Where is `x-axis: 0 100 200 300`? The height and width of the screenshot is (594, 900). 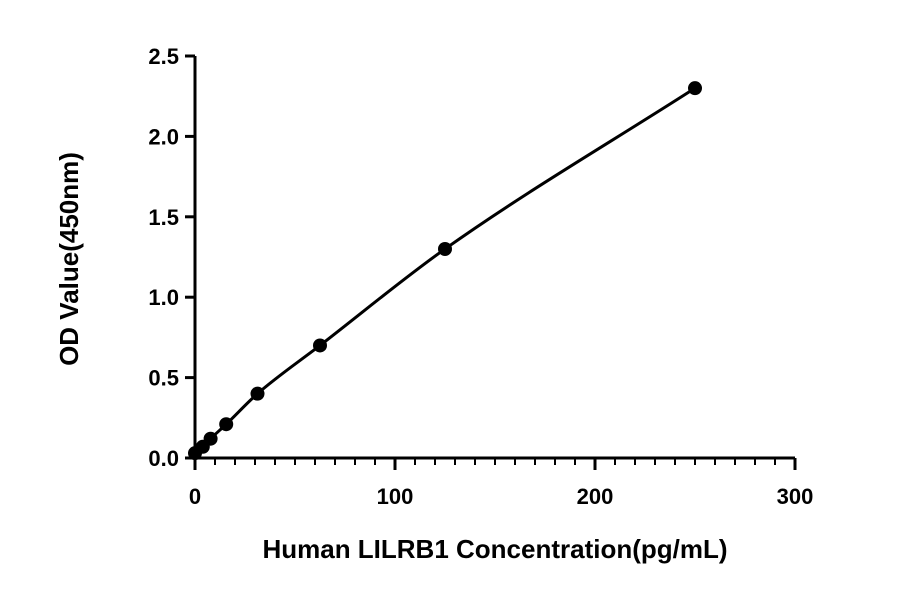
x-axis: 0 100 200 300 is located at coordinates (500, 482).